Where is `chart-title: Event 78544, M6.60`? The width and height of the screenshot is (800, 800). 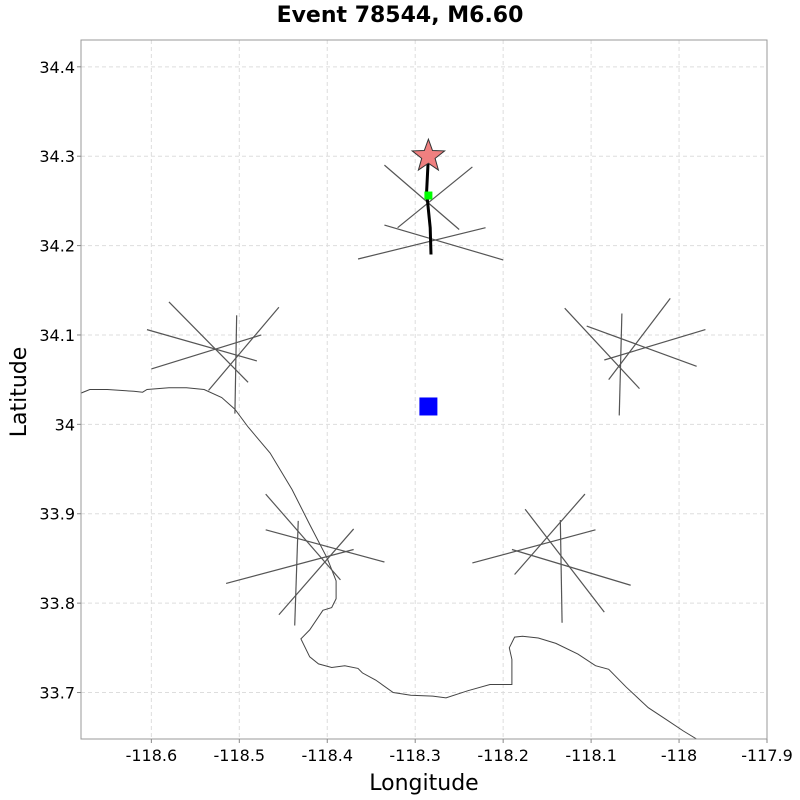 chart-title: Event 78544, M6.60 is located at coordinates (400, 15).